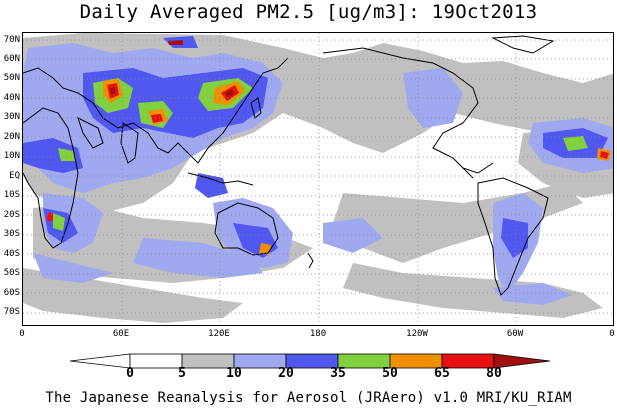 This screenshot has height=410, width=617. What do you see at coordinates (494, 373) in the screenshot?
I see `colorbar-tick: 80` at bounding box center [494, 373].